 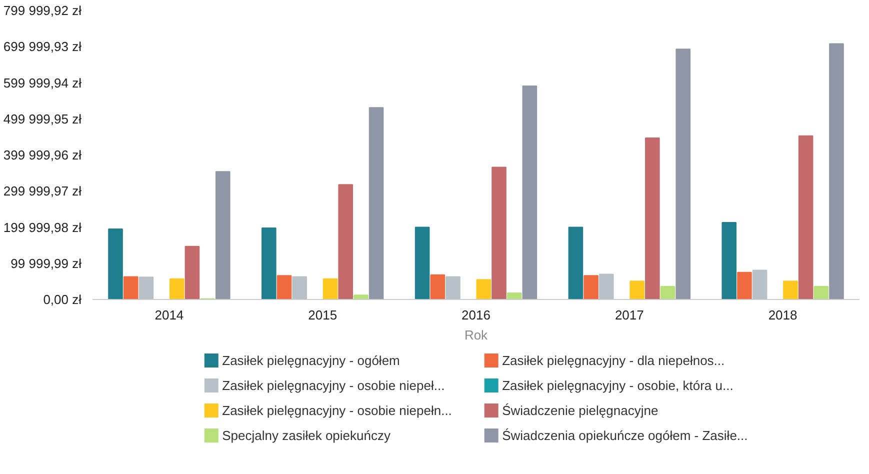 I want to click on y-tick-label: 199 999,98 zł, so click(x=42, y=227).